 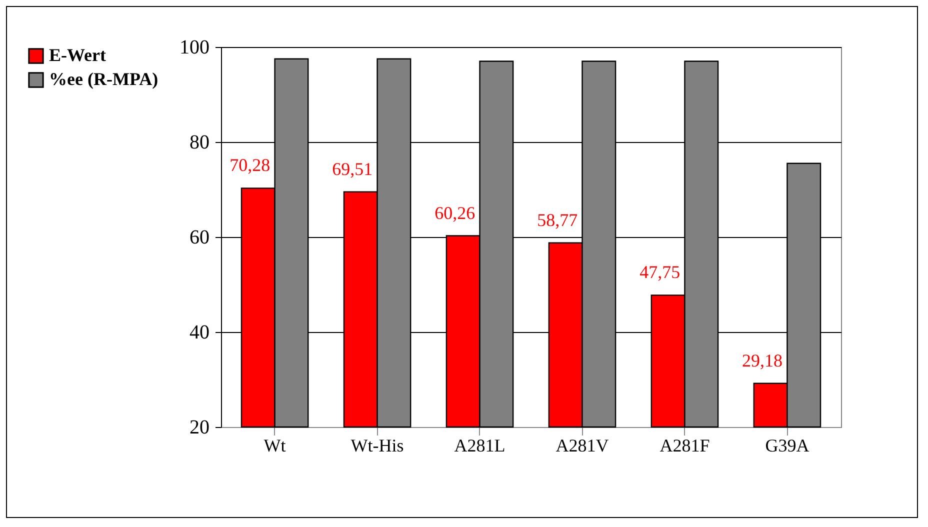 What do you see at coordinates (582, 446) in the screenshot?
I see `x-tick-label: A281V` at bounding box center [582, 446].